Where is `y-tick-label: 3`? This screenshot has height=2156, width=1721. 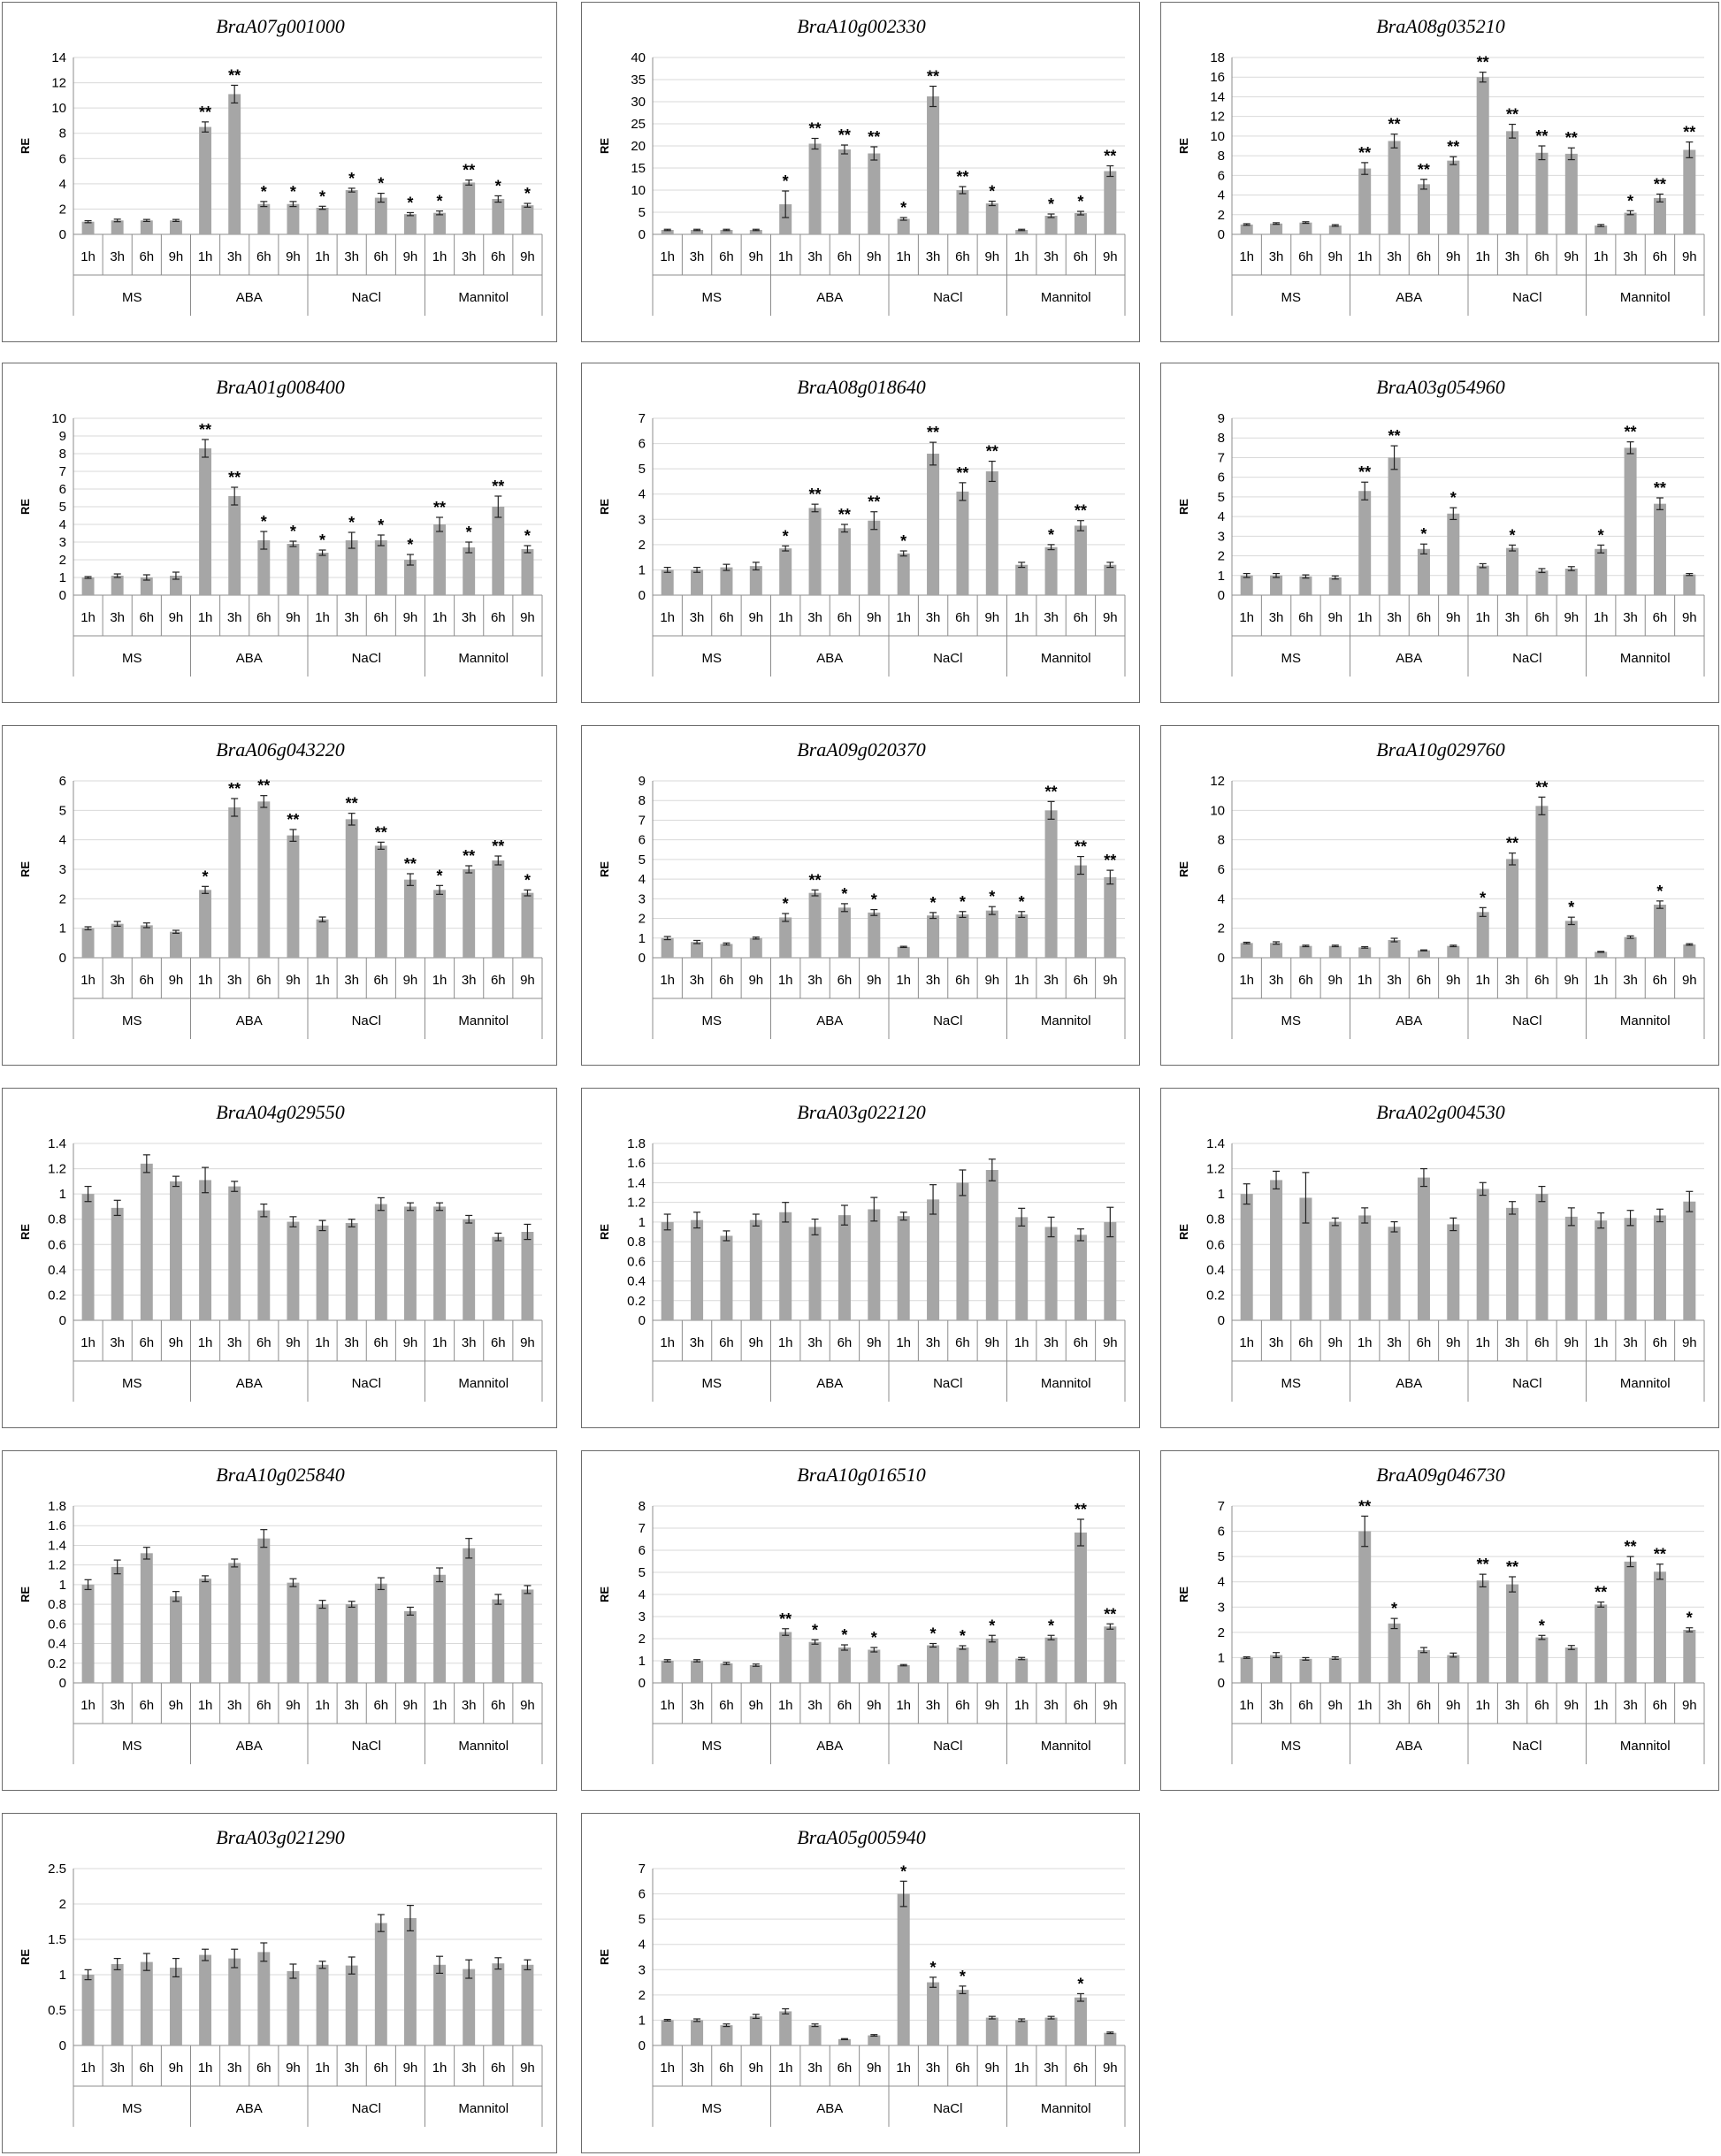 y-tick-label: 3 is located at coordinates (62, 869).